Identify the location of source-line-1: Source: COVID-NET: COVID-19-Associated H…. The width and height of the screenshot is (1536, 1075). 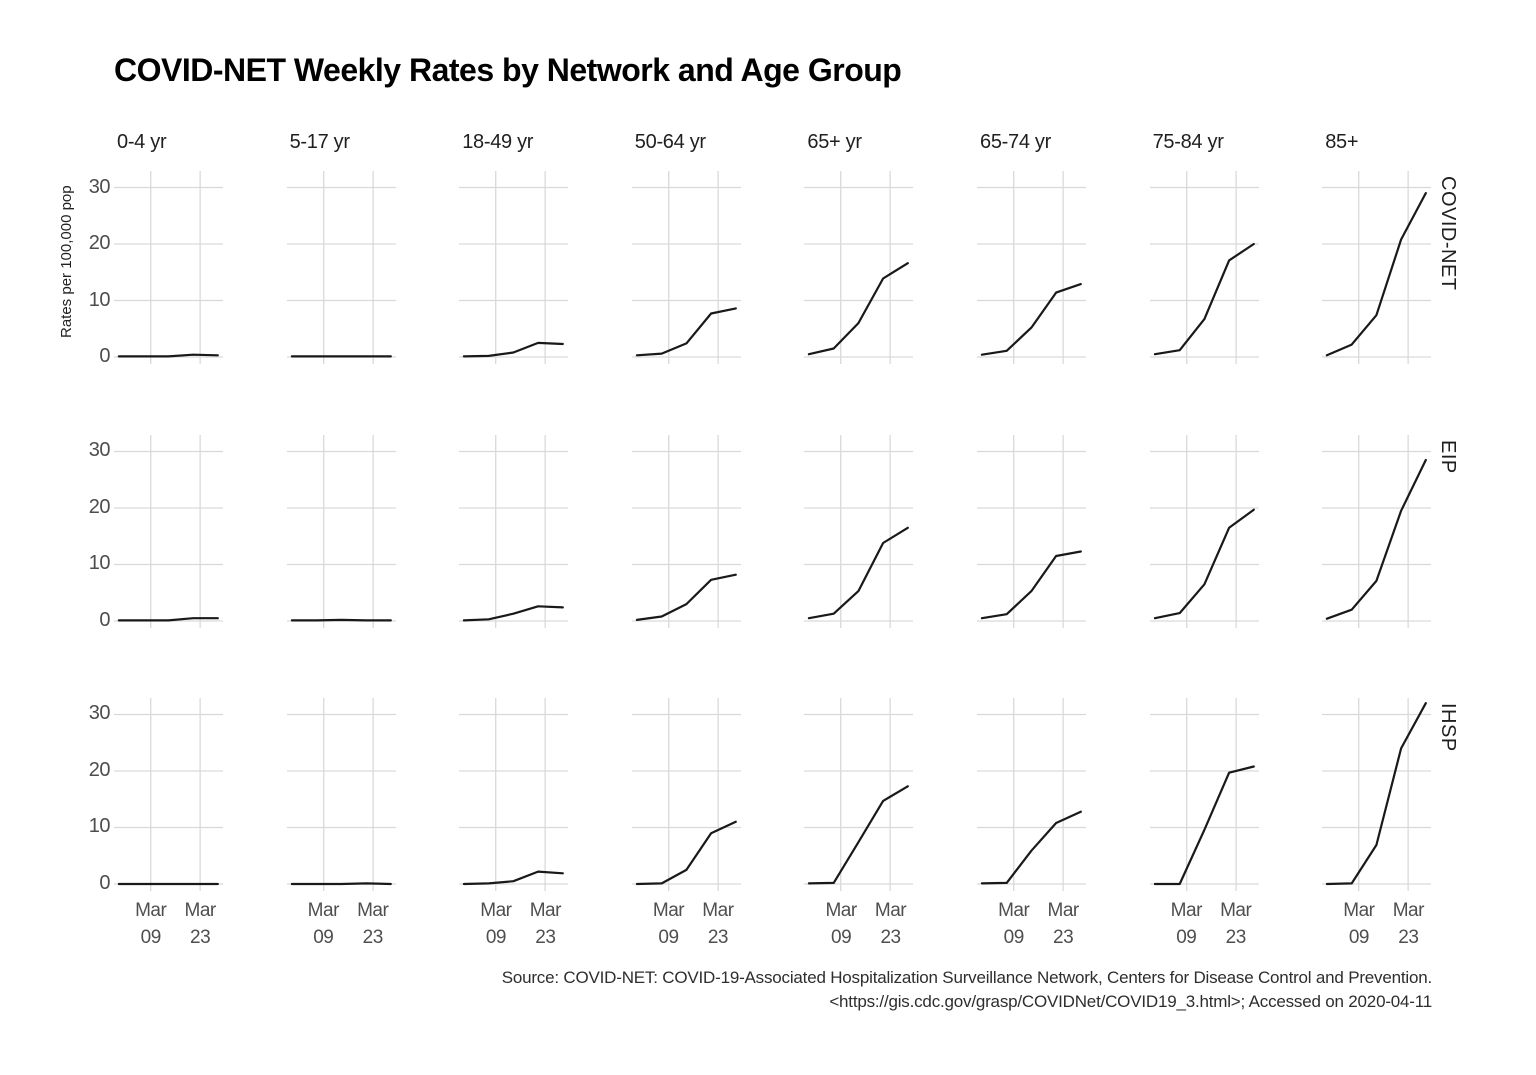
(966, 977).